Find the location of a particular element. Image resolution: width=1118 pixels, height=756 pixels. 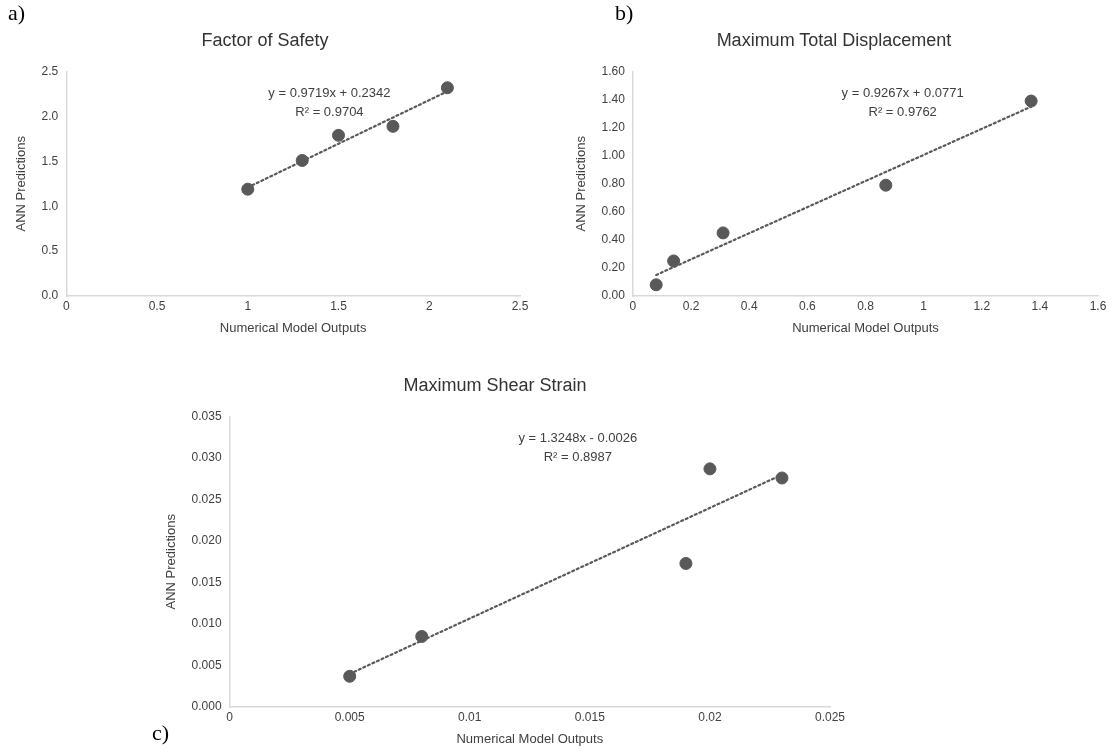

y-tick-label: 0.40 is located at coordinates (613, 239).